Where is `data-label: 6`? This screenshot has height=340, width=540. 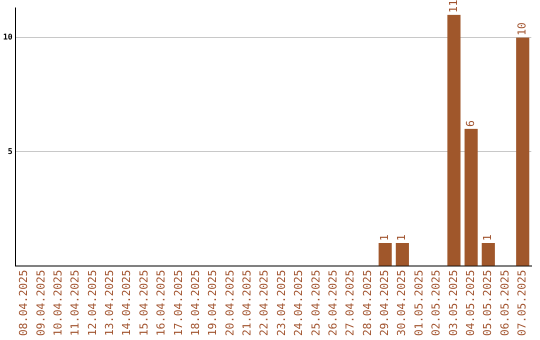 data-label: 6 is located at coordinates (470, 123).